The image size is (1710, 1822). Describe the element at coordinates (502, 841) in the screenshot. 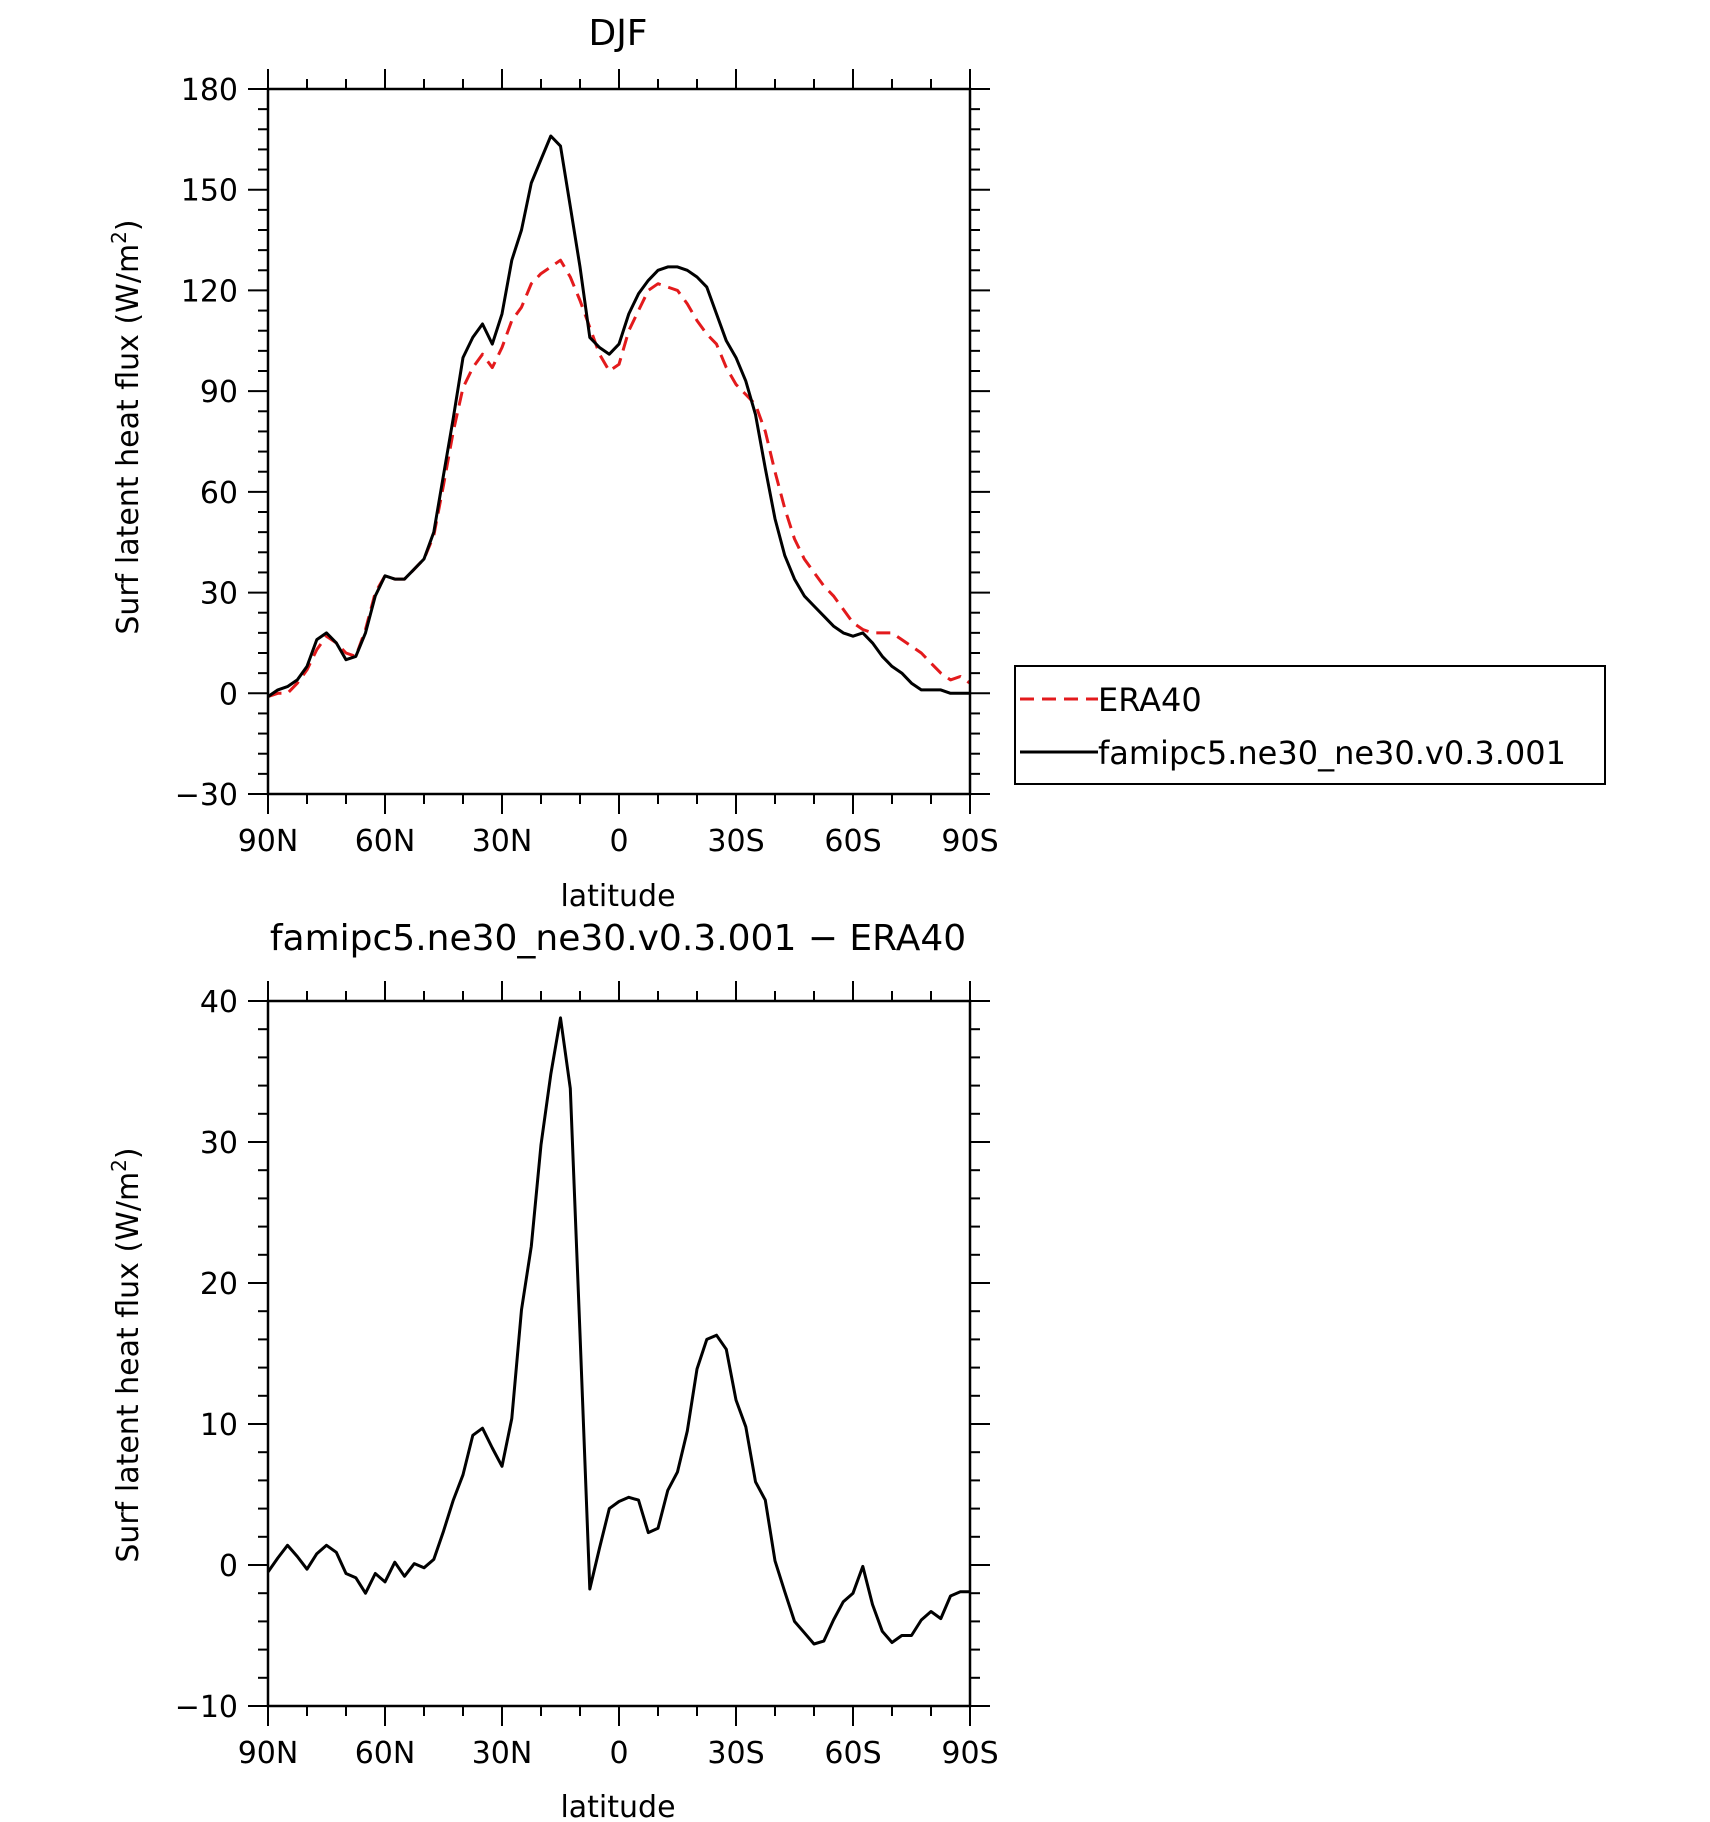

I see `top-x-tick-label: 30N` at that location.